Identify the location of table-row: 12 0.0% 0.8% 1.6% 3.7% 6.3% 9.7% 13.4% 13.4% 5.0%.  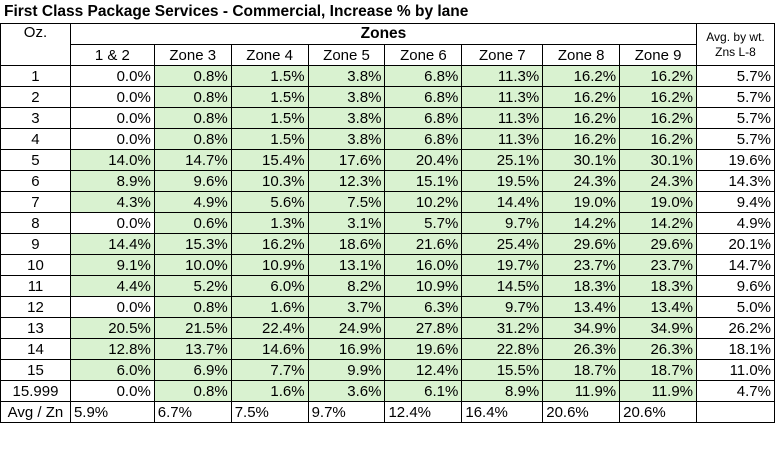
(387, 307).